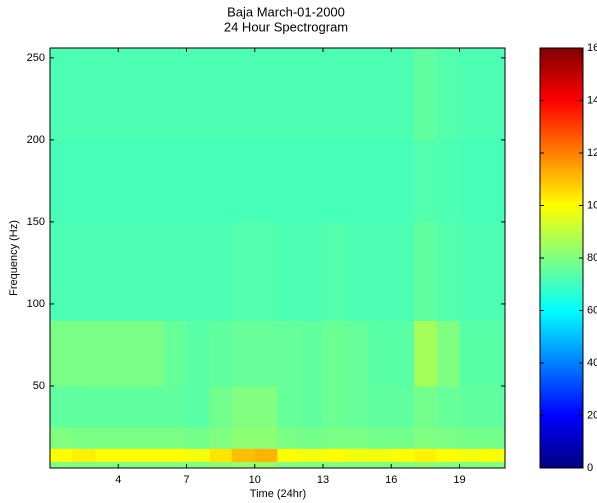 The image size is (597, 503). I want to click on y-tick-label: 150, so click(36, 222).